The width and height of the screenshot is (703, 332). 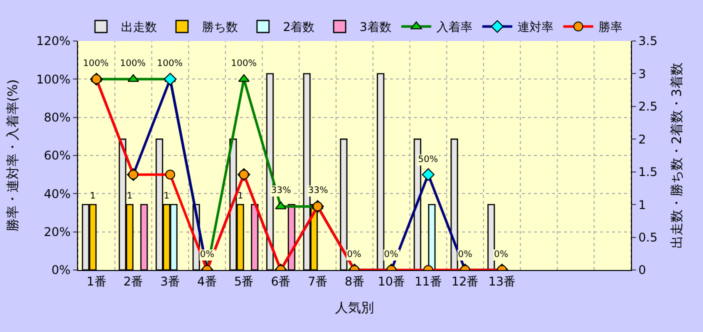 I want to click on x-tick-label: 5番, so click(x=244, y=281).